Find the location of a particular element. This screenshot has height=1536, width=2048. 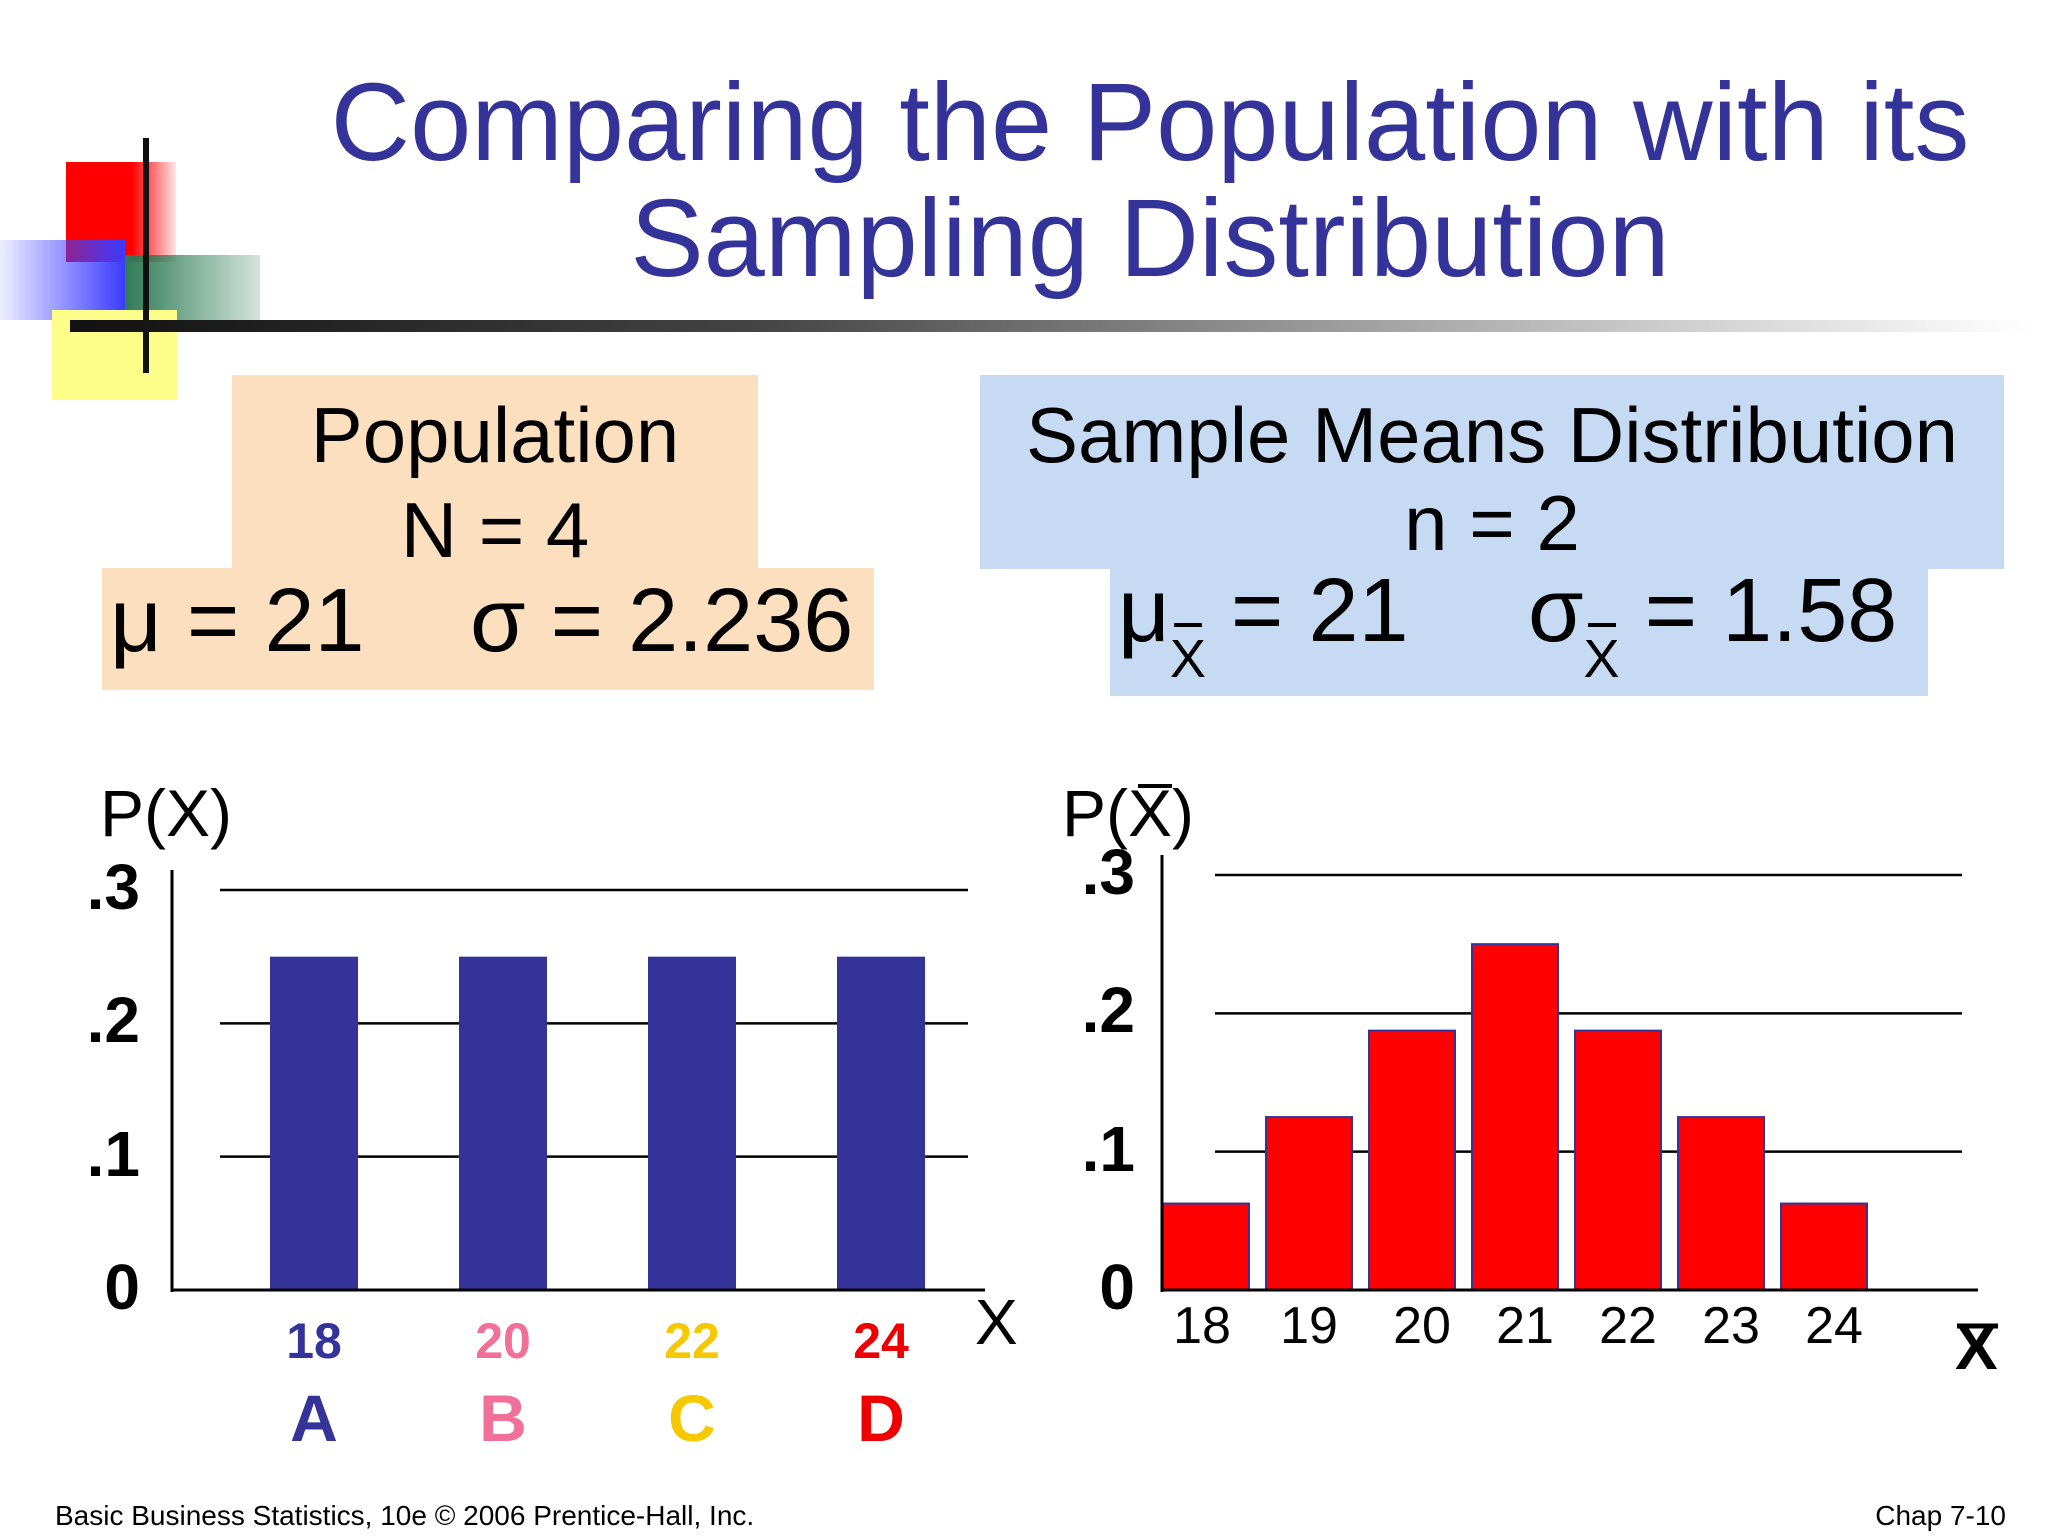

x-tick-label: 20 is located at coordinates (1422, 1326).